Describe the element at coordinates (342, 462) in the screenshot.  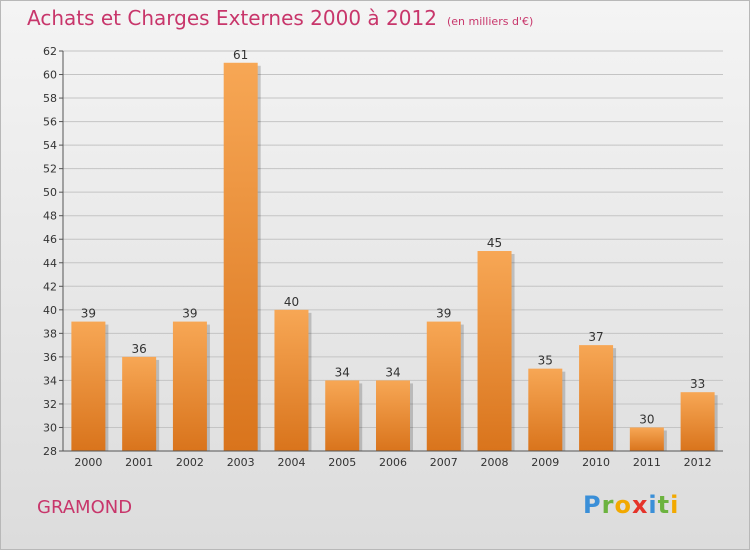
I see `x-tick-label: 2005` at that location.